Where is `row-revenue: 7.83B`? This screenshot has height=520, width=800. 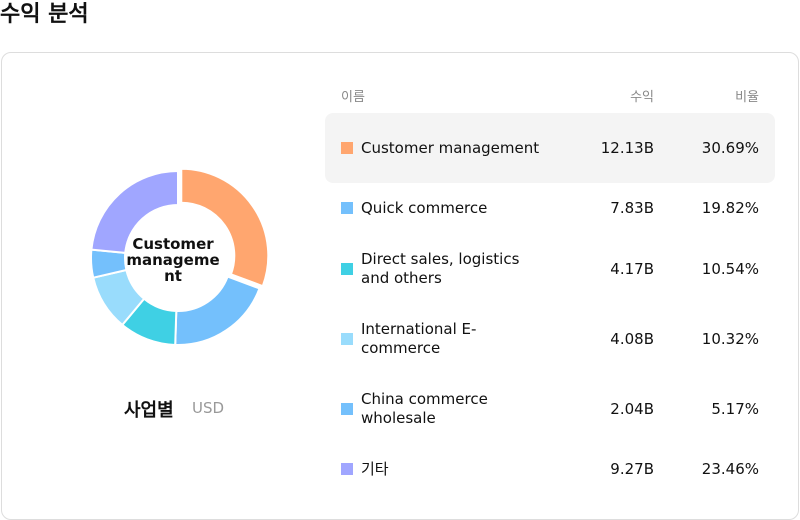 row-revenue: 7.83B is located at coordinates (632, 208).